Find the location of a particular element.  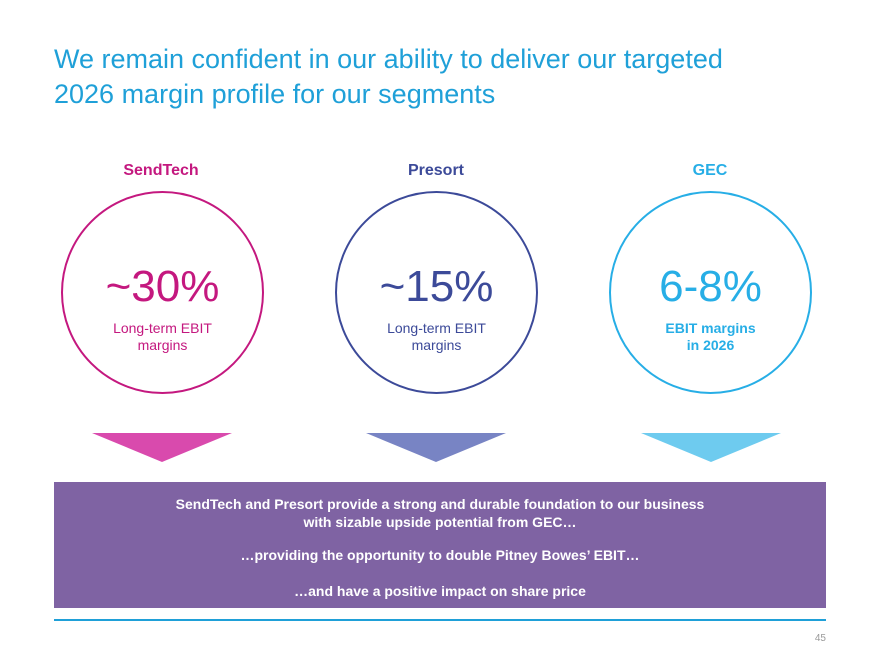

segment-description-presort: Long-term EBIT margins is located at coordinates (436, 337).